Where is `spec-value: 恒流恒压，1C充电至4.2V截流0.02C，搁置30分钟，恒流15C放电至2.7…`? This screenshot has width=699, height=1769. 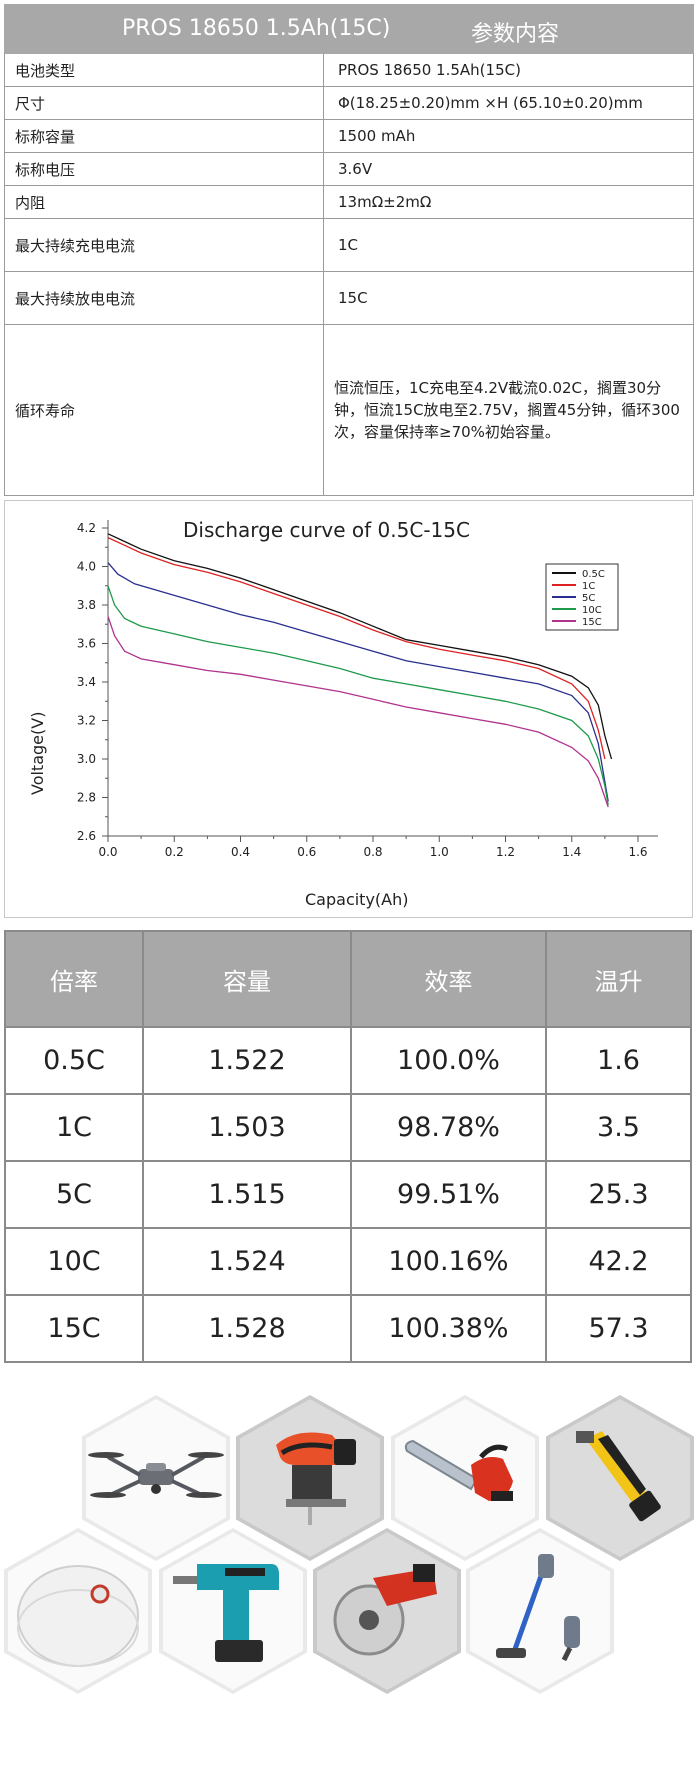 spec-value: 恒流恒压，1C充电至4.2V截流0.02C，搁置30分钟，恒流15C放电至2.7… is located at coordinates (507, 410).